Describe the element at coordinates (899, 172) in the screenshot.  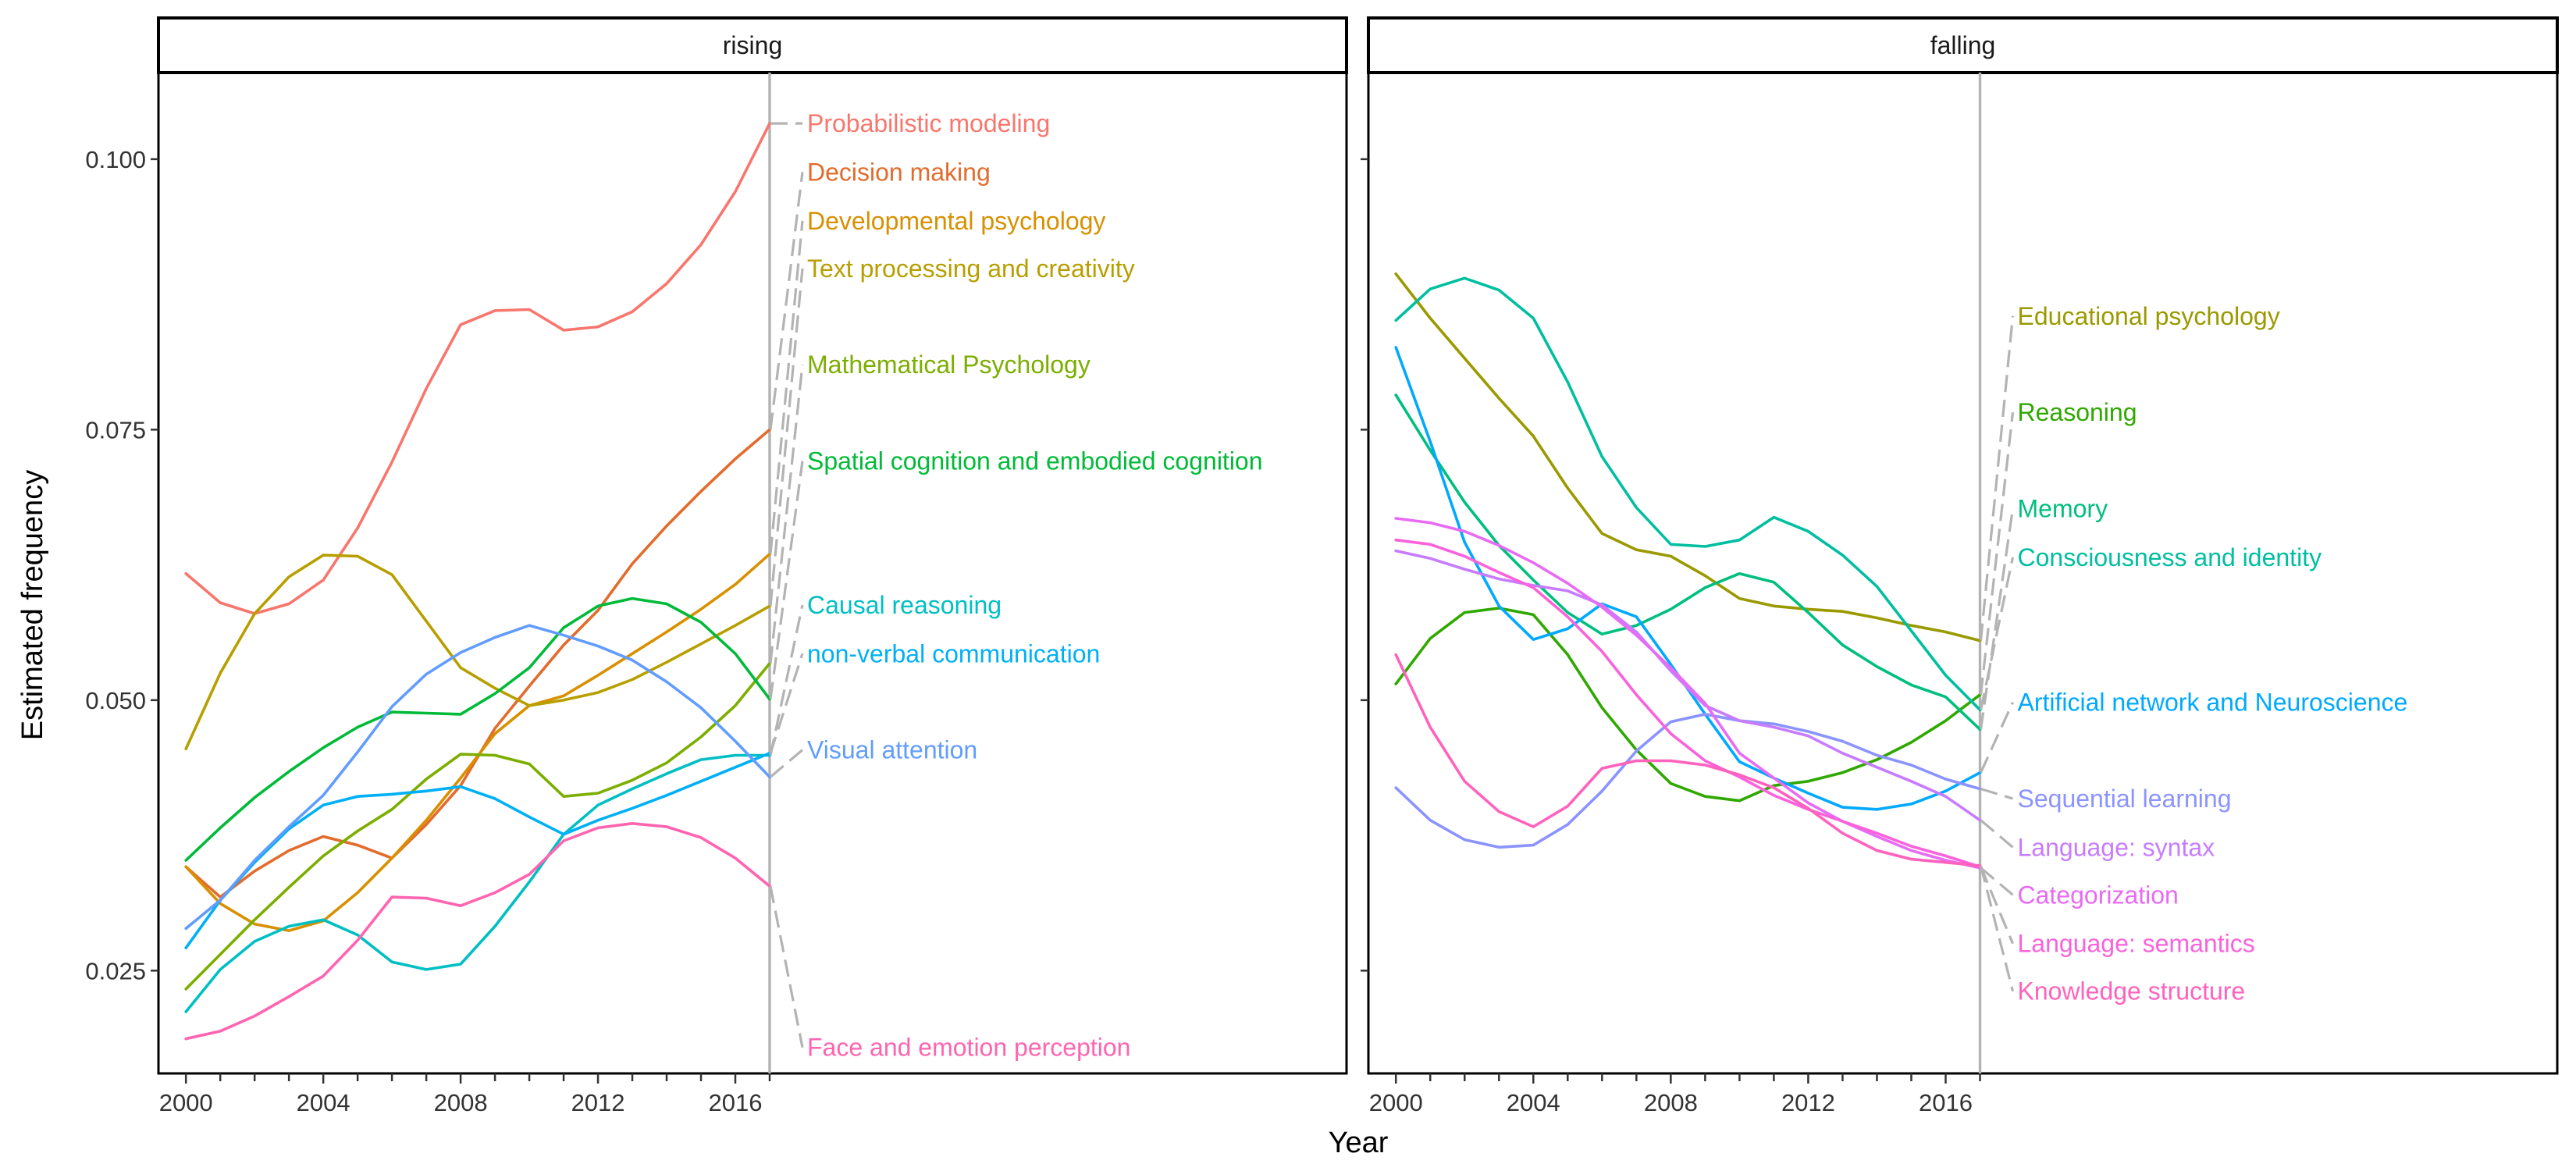
I see `series-label: Decision making` at that location.